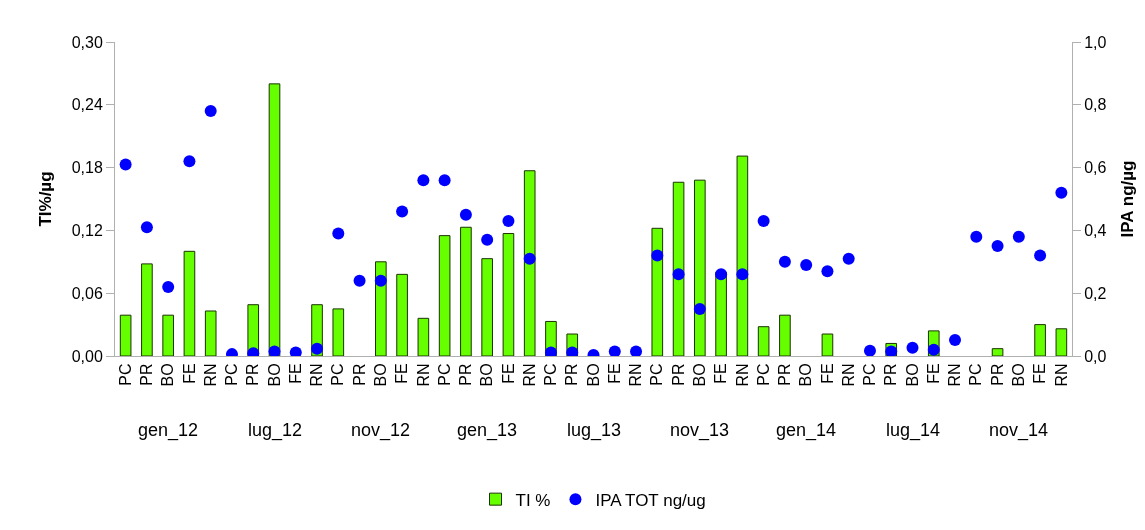 The image size is (1145, 530). I want to click on y2-tick-label: 0,0, so click(1095, 356).